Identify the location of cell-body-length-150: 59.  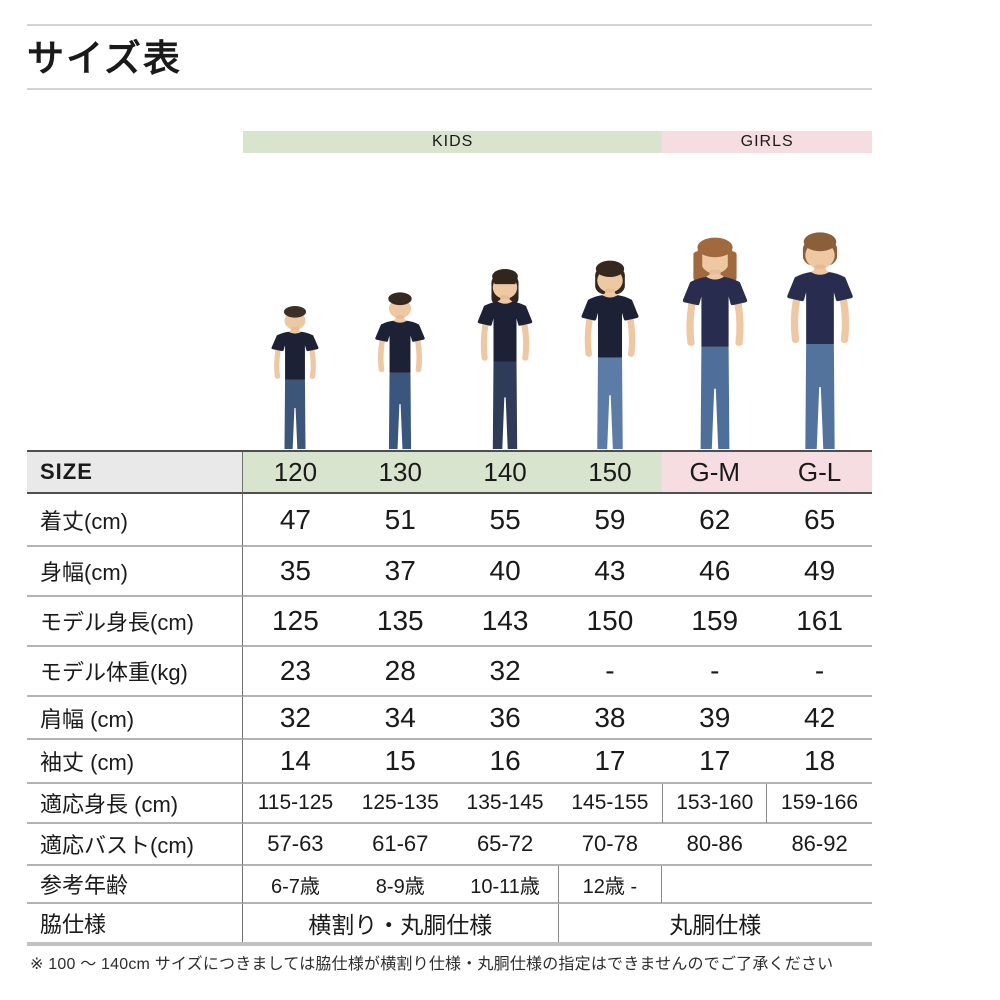
(610, 520).